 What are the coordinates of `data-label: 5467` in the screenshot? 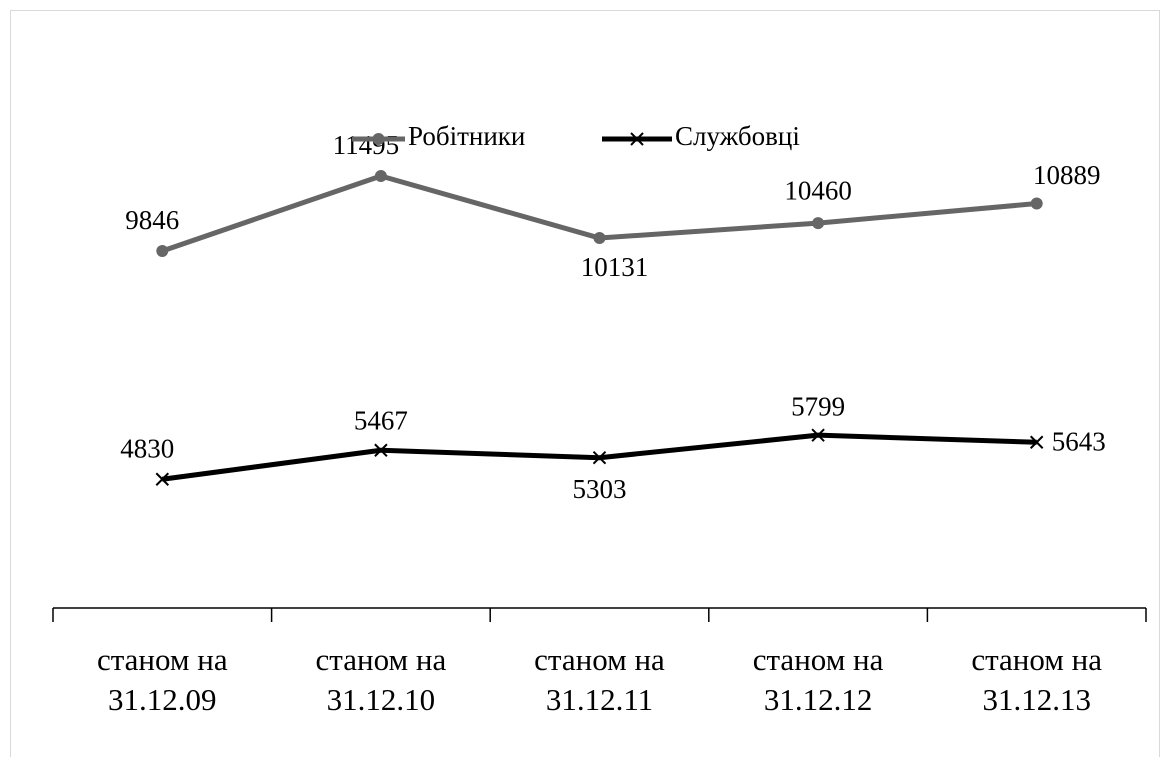 It's located at (381, 420).